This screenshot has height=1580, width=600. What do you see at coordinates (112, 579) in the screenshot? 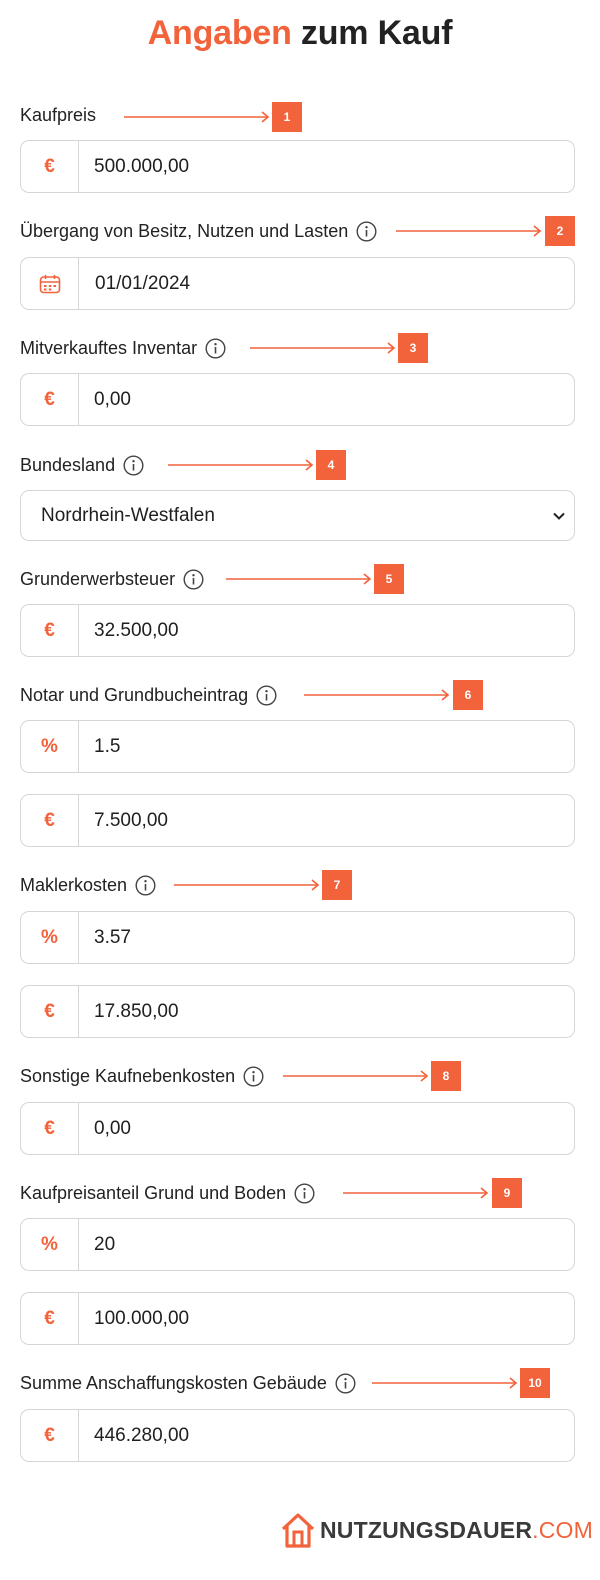
I see `label-grunderwerbsteuer: Grunderwerbsteuer` at bounding box center [112, 579].